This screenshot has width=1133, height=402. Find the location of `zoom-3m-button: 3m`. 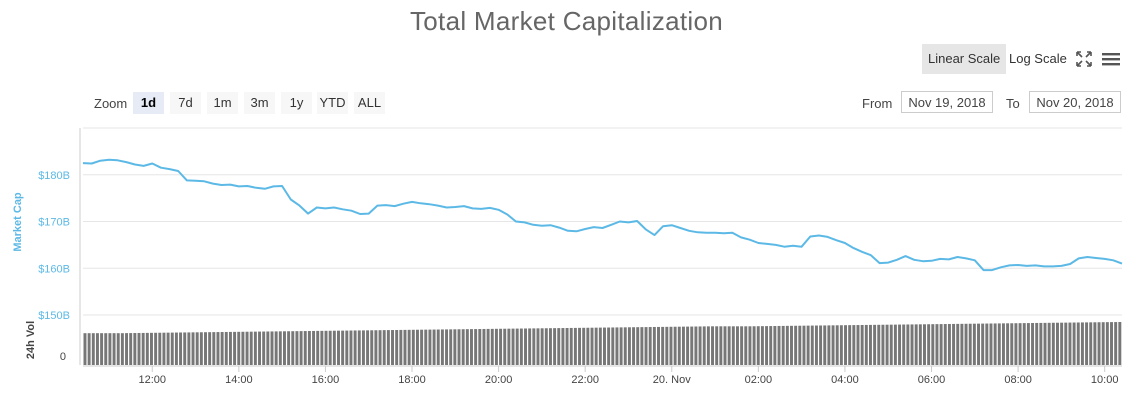

zoom-3m-button: 3m is located at coordinates (259, 103).